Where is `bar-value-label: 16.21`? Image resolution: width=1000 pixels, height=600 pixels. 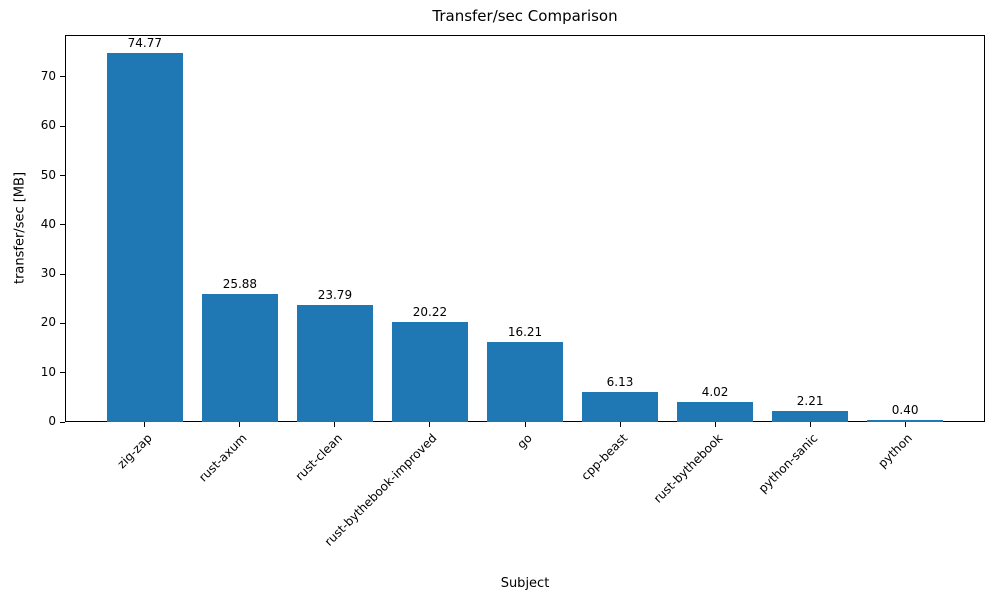 bar-value-label: 16.21 is located at coordinates (525, 332).